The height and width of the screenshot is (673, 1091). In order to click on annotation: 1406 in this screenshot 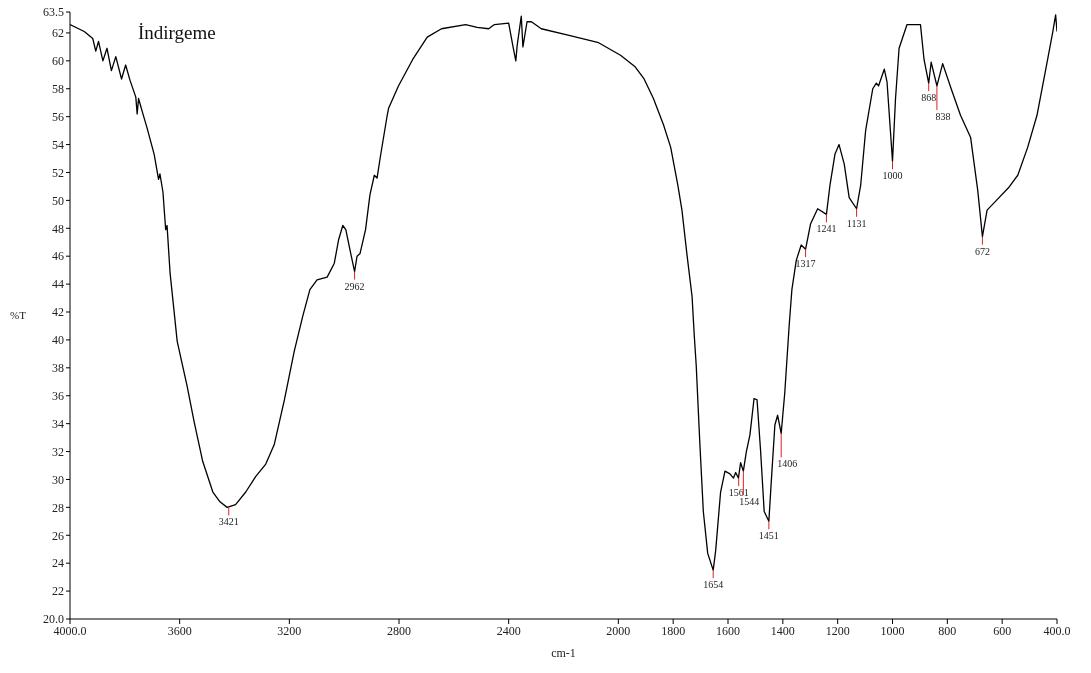, I will do `click(787, 464)`.